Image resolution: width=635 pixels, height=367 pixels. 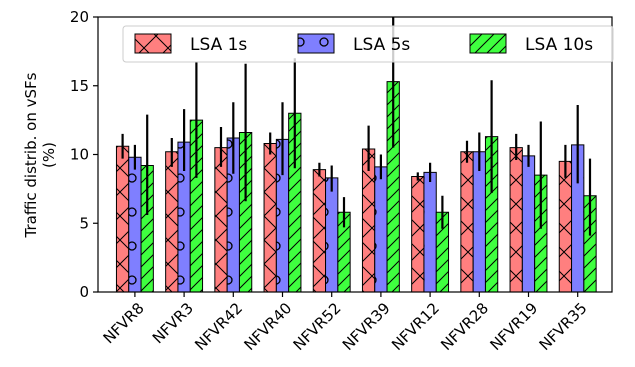 I want to click on x-tick-label-nfvr39: NFVR39, so click(x=366, y=326).